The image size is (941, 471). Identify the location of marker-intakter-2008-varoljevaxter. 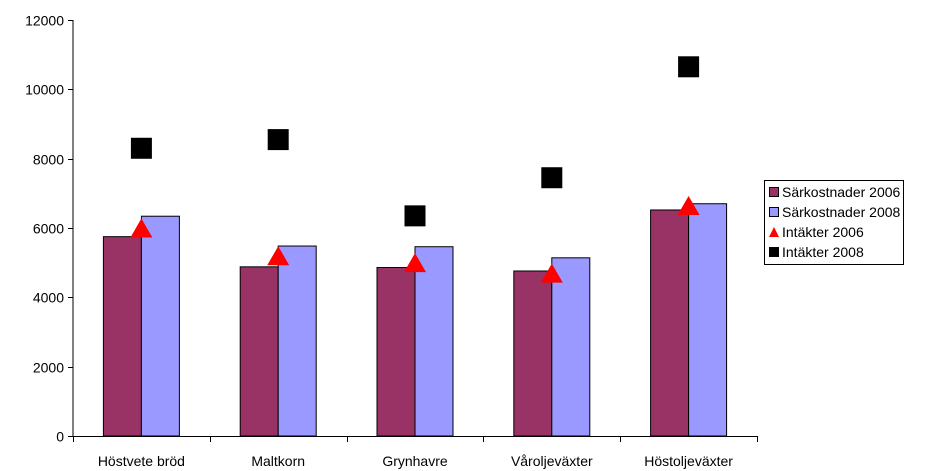
(552, 178).